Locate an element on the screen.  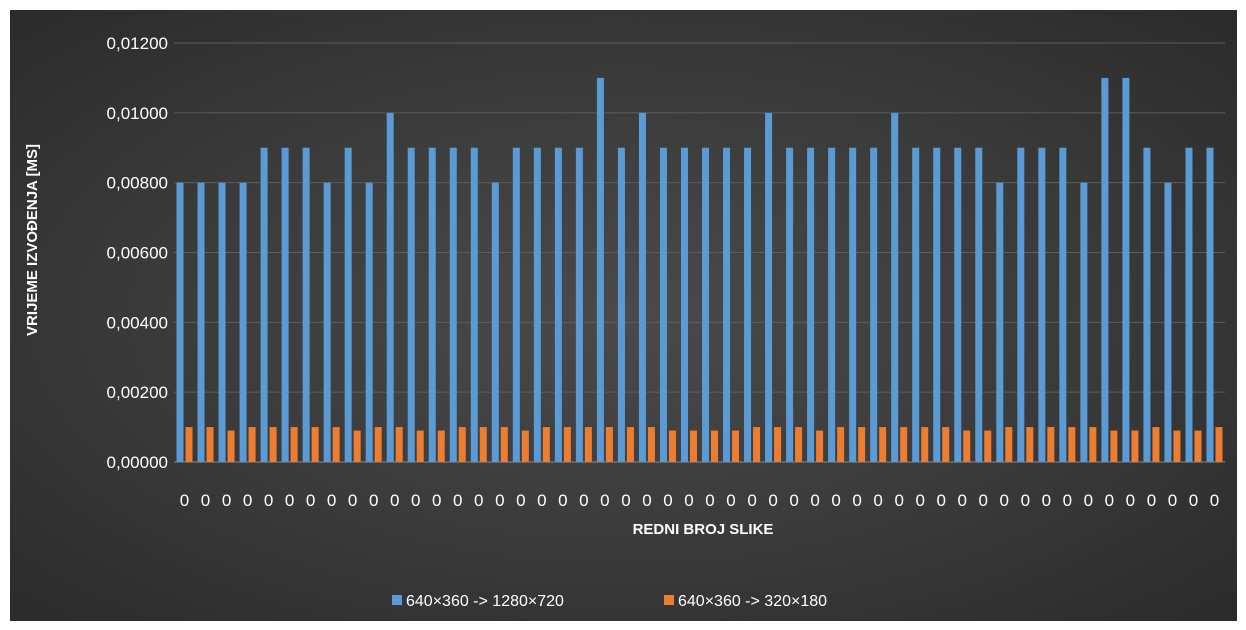
y-axis-title: VRIJEME IZVOĐENJA [MS] is located at coordinates (32, 240).